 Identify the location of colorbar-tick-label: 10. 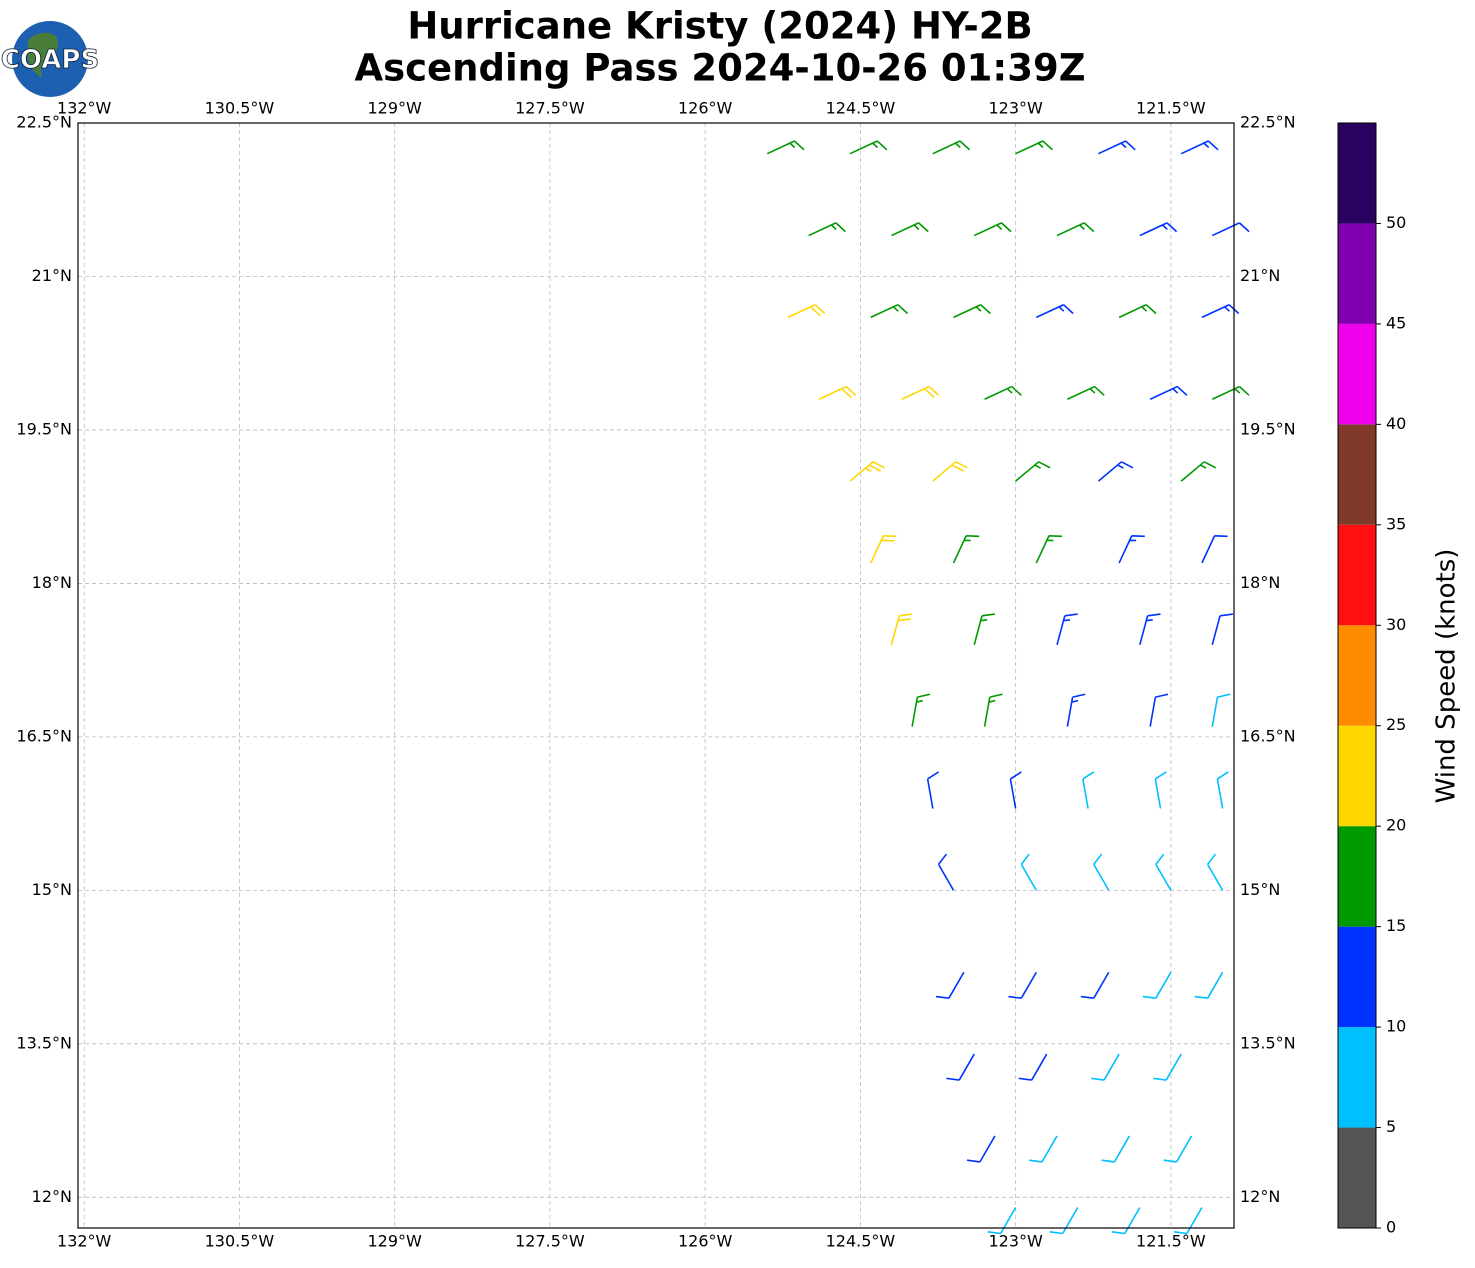
(1396, 1026).